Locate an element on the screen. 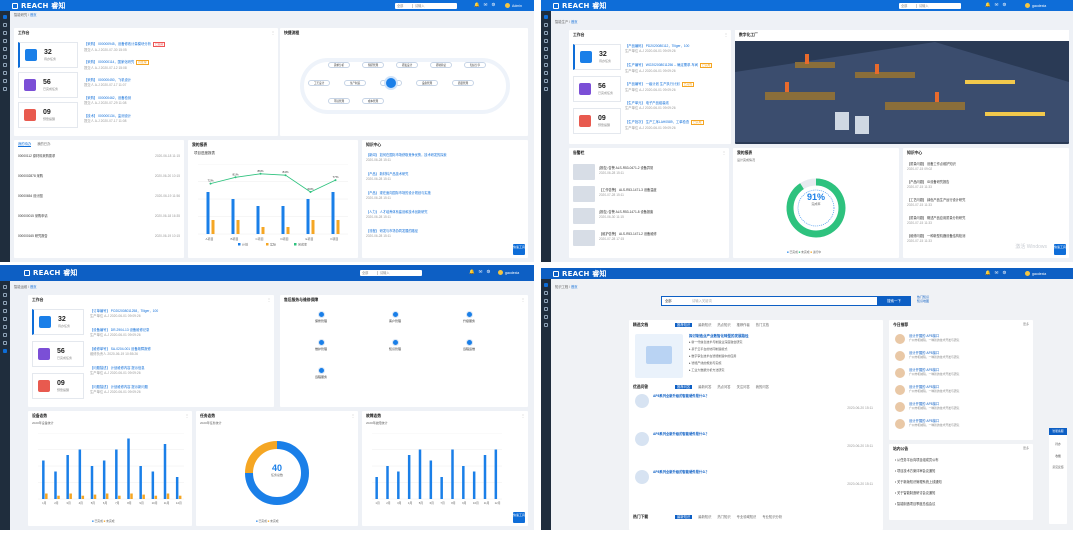 This screenshot has height=545, width=1080. more-link: 更多 is located at coordinates (1025, 448).